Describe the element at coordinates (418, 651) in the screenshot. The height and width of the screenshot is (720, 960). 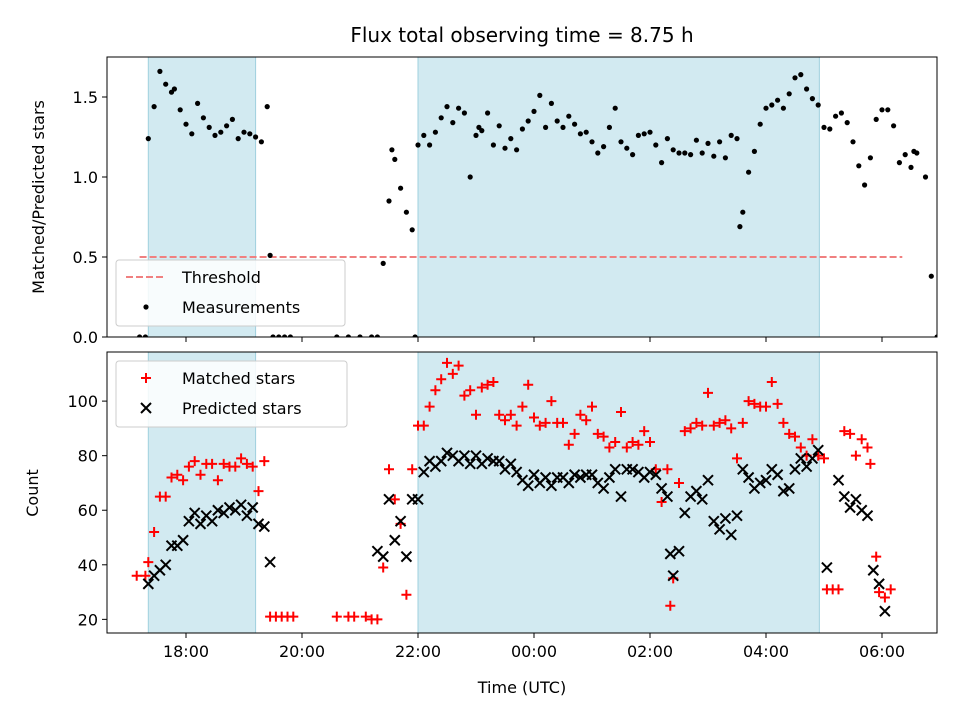
I see `x-tick-label: 22:00` at that location.